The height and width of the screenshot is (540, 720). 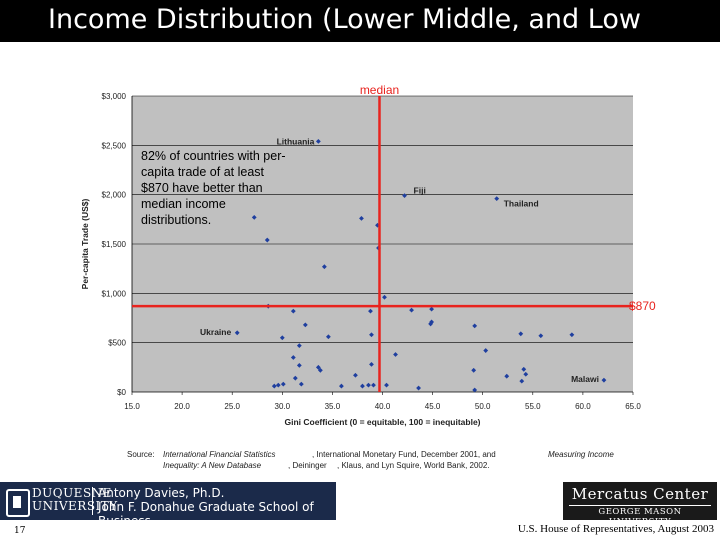 I want to click on x-tick-label: 20.0, so click(x=182, y=406).